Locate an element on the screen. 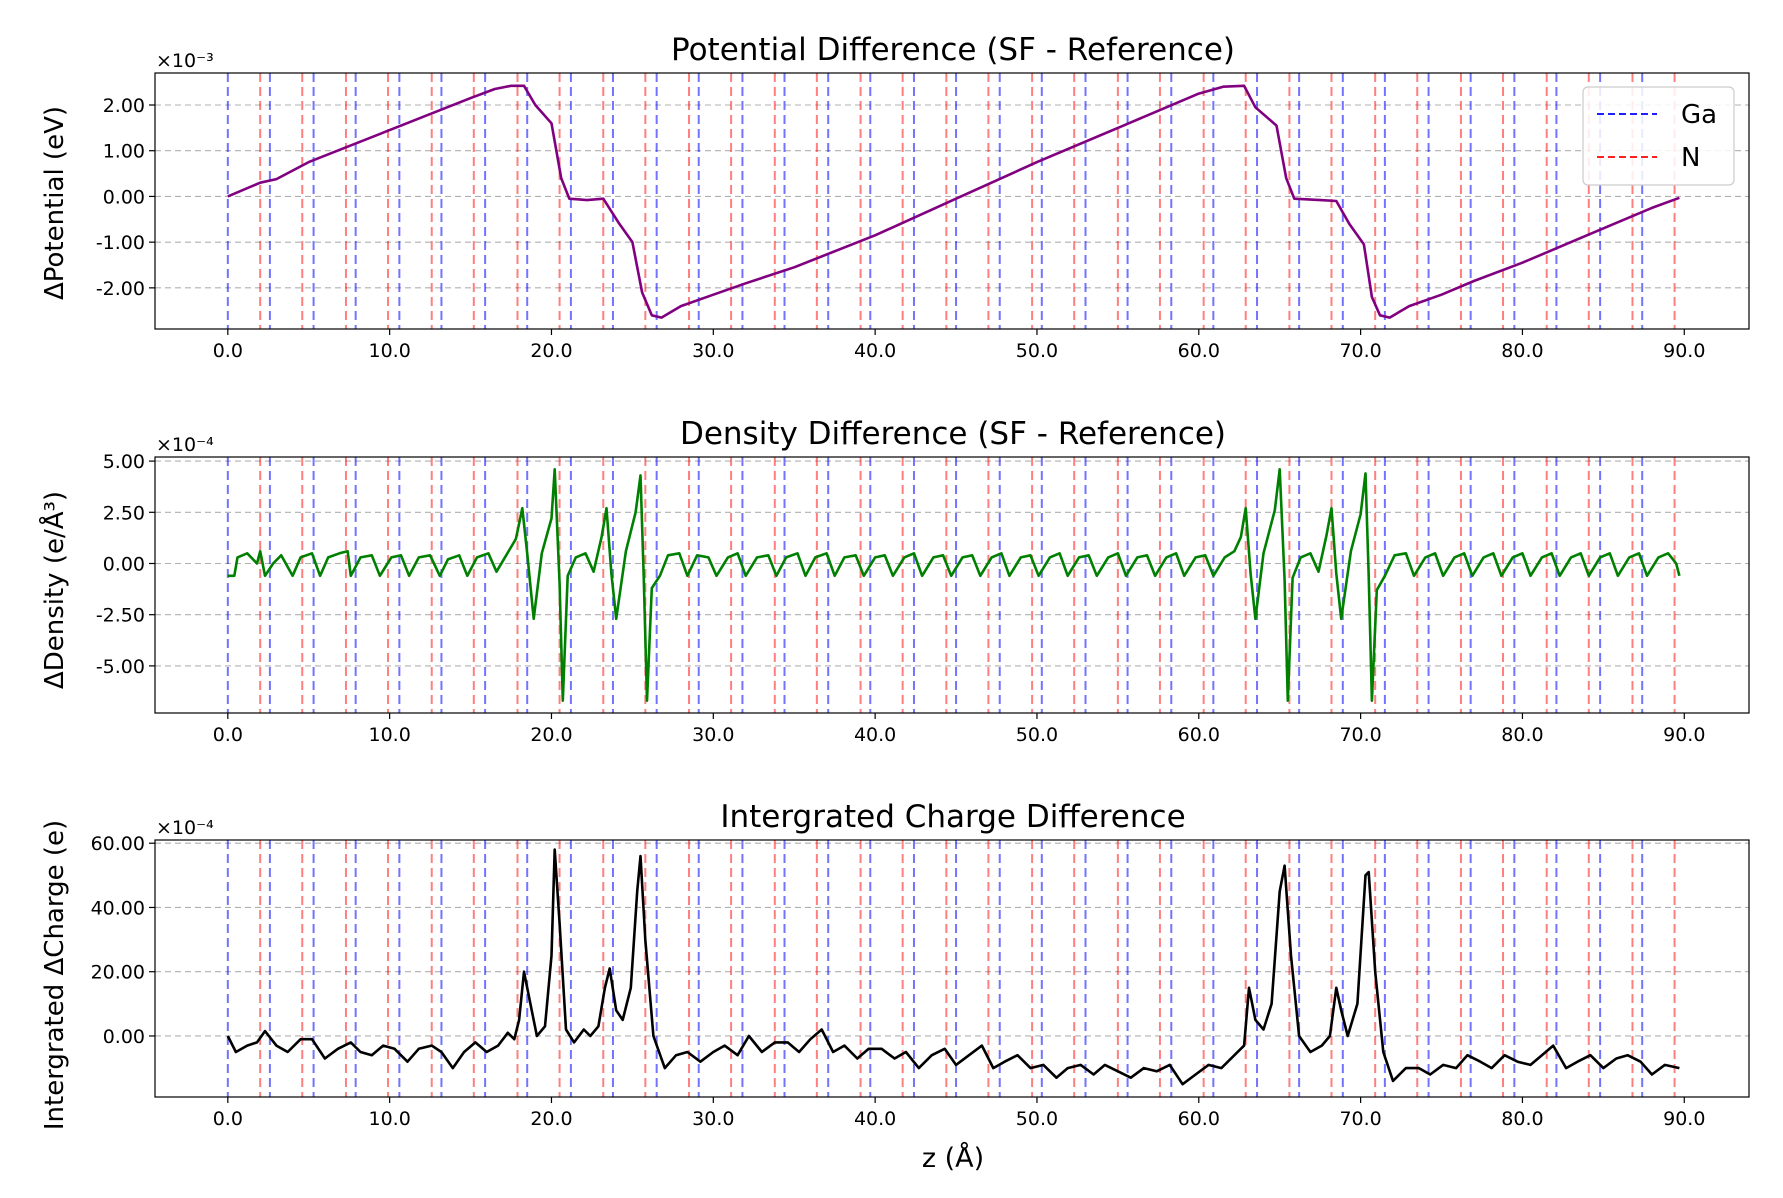 This screenshot has height=1198, width=1783. charge-grid is located at coordinates (952, 939).